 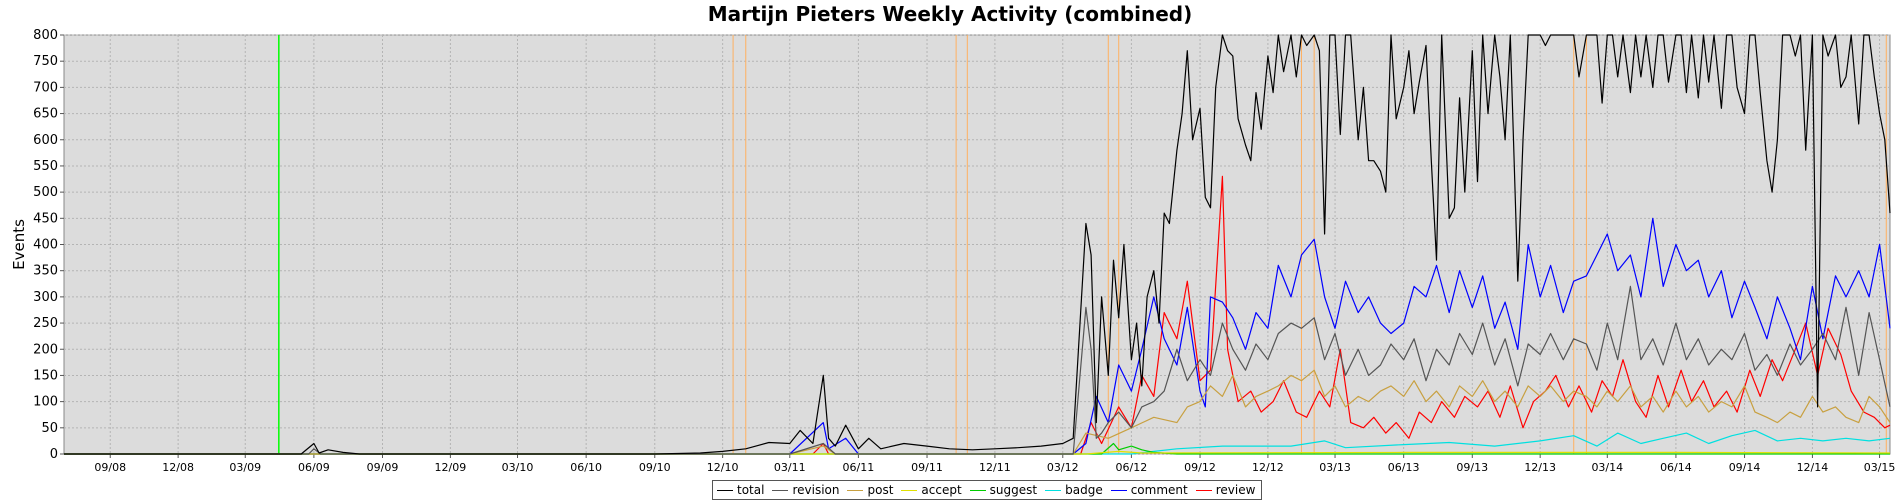 I want to click on legend-item-revision: revision, so click(x=805, y=490).